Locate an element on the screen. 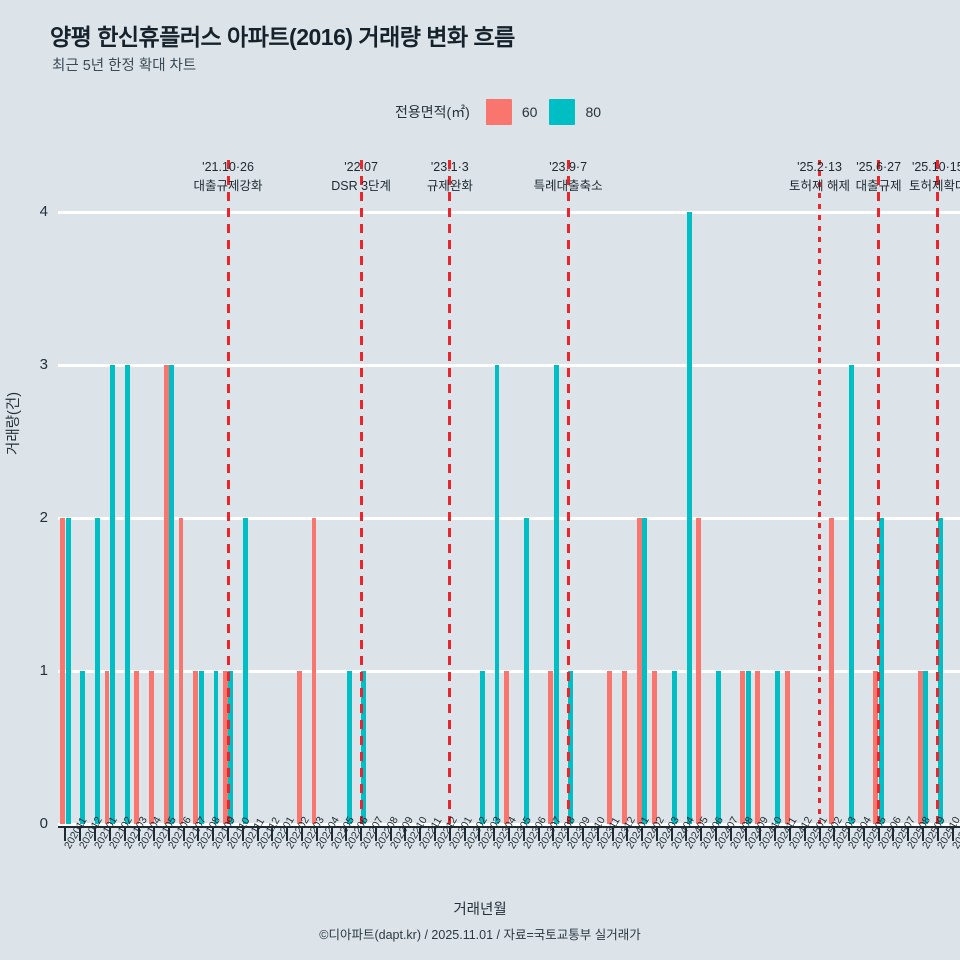  event-label-text: 특례대출축소 is located at coordinates (568, 186).